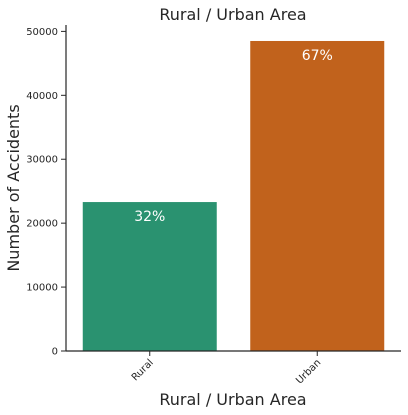 This screenshot has height=415, width=408. What do you see at coordinates (42, 288) in the screenshot?
I see `y-tick-label-10000: 10000` at bounding box center [42, 288].